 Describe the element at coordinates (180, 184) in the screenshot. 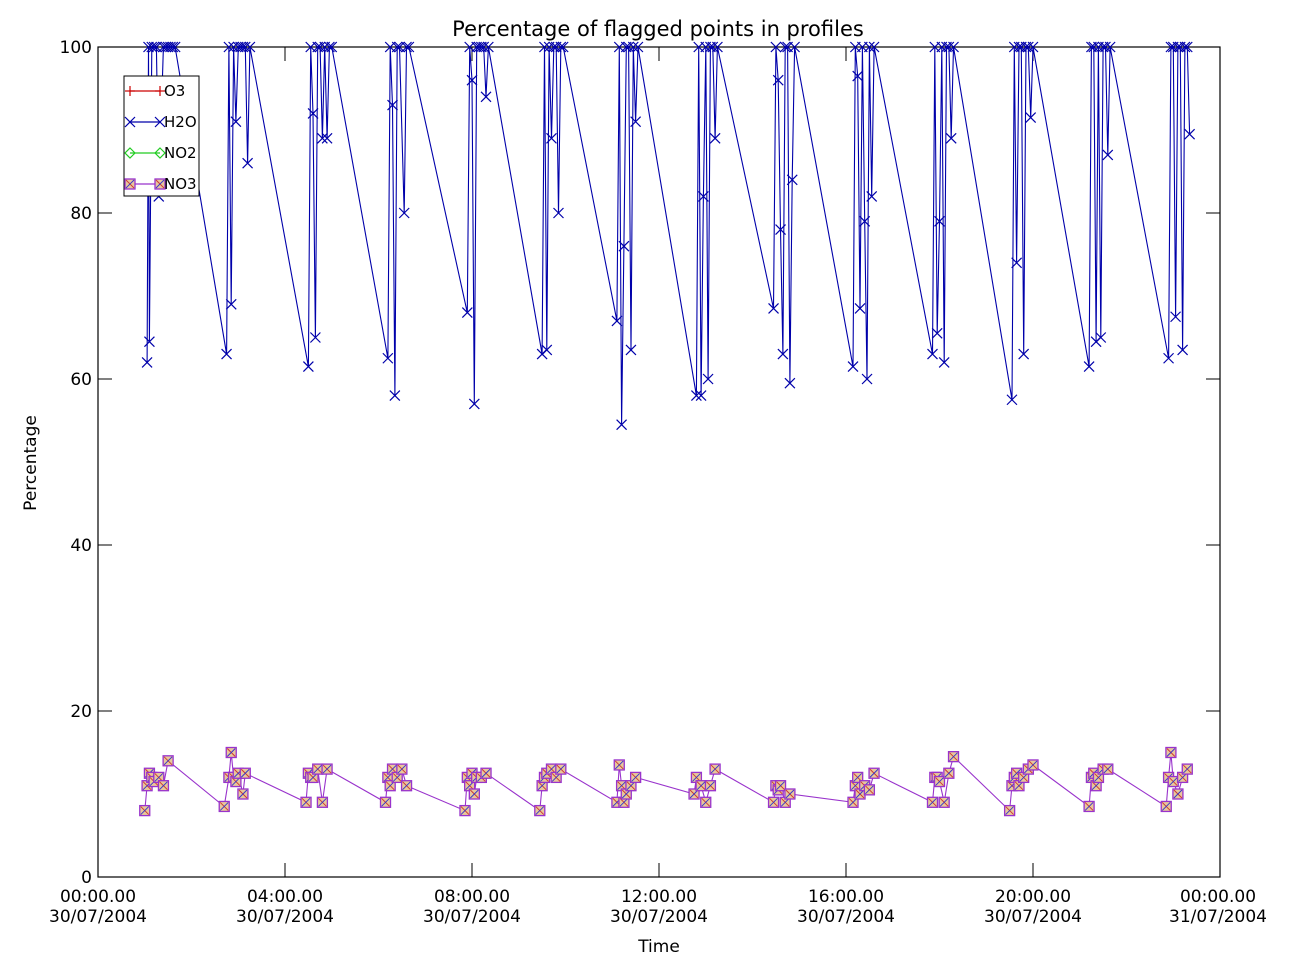

I see `legend-label: NO3` at that location.